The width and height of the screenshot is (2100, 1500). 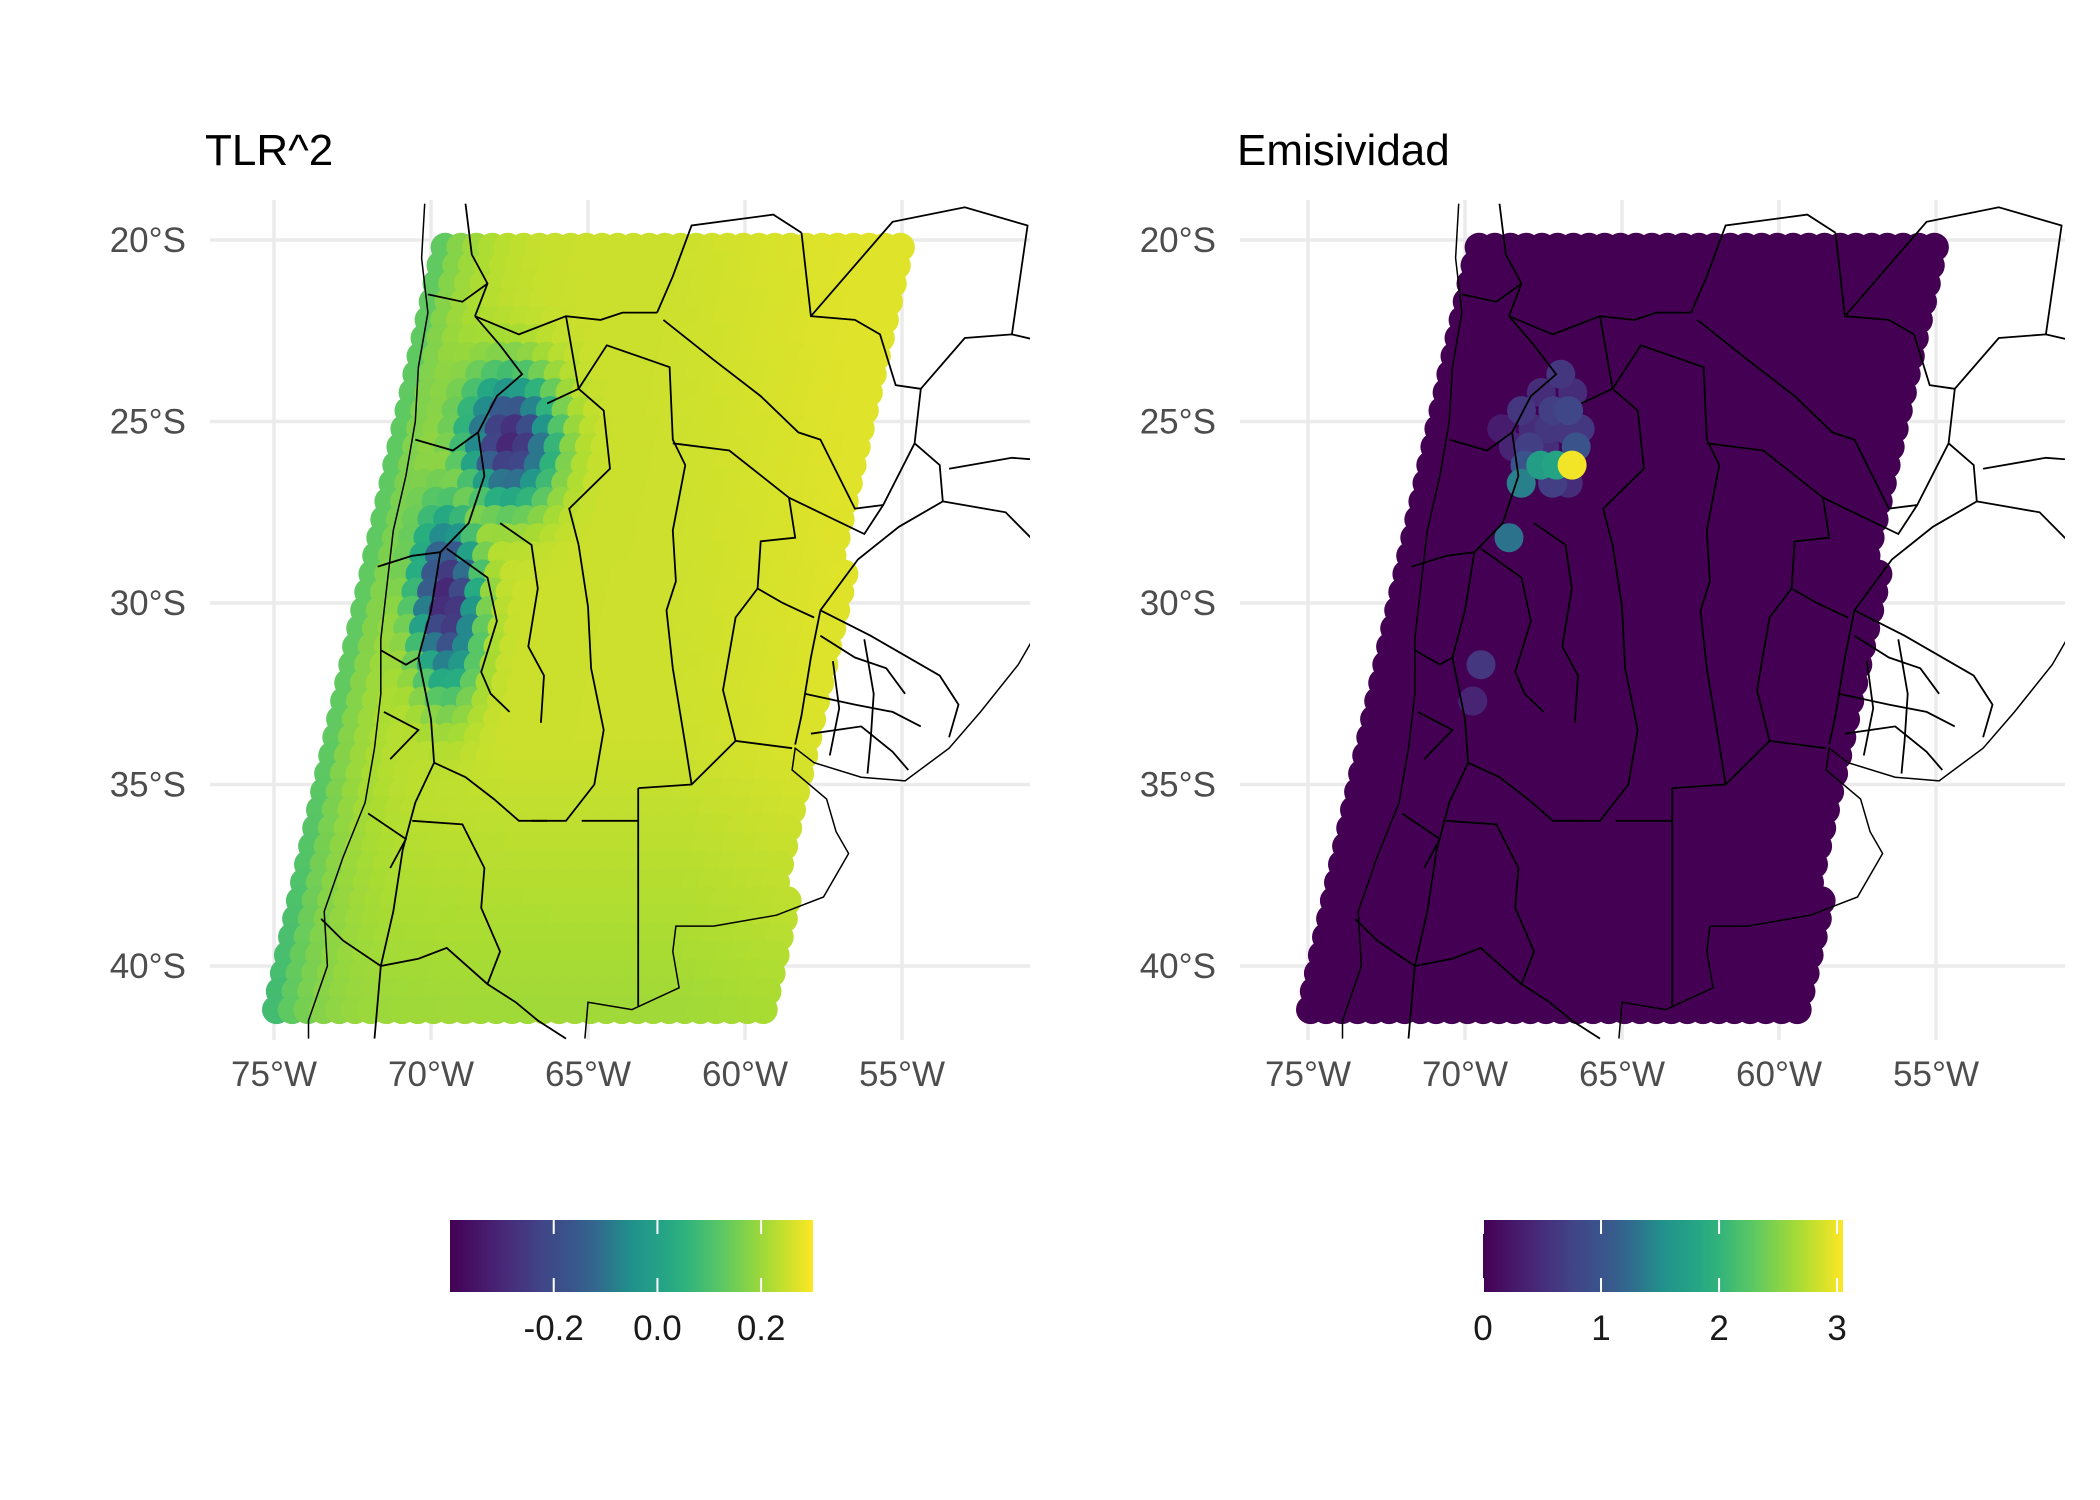 What do you see at coordinates (807, 840) in the screenshot?
I see `atlantic-coastline` at bounding box center [807, 840].